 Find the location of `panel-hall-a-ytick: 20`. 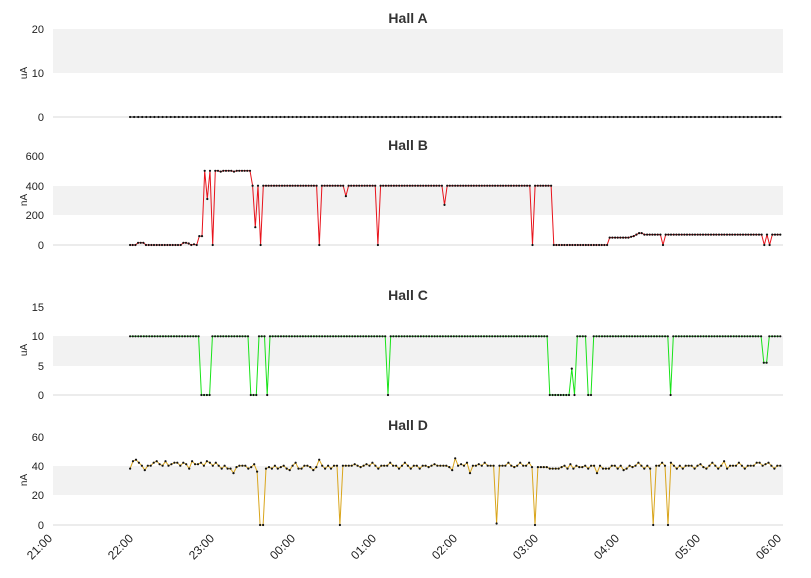

panel-hall-a-ytick: 20 is located at coordinates (38, 30).